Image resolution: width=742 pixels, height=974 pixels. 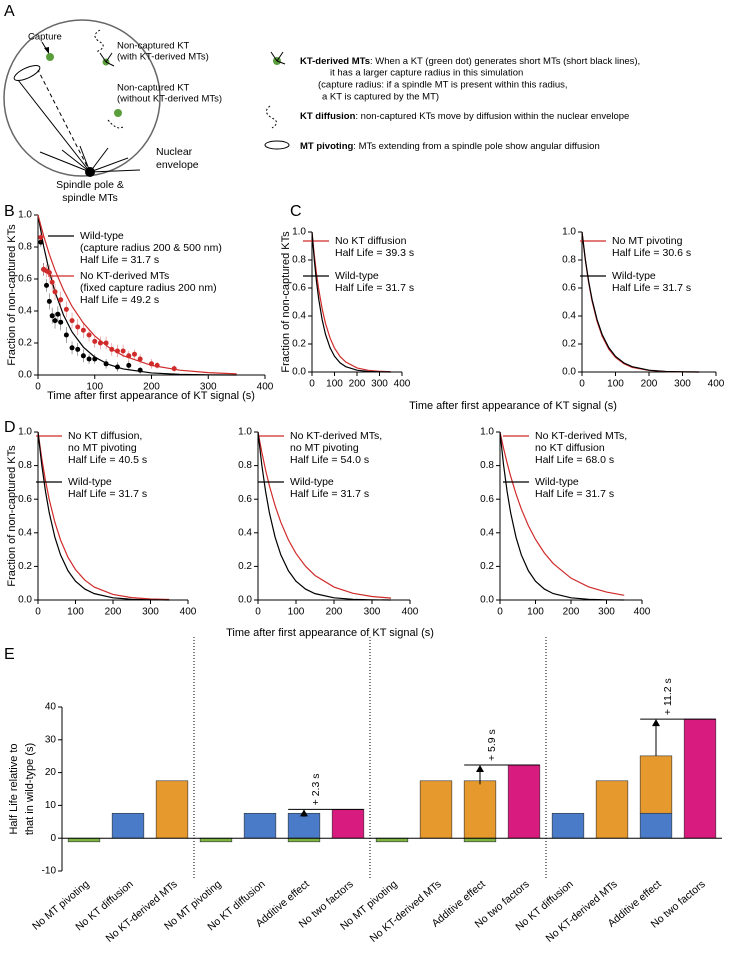 What do you see at coordinates (51, 805) in the screenshot?
I see `y-tick-label: 10` at bounding box center [51, 805].